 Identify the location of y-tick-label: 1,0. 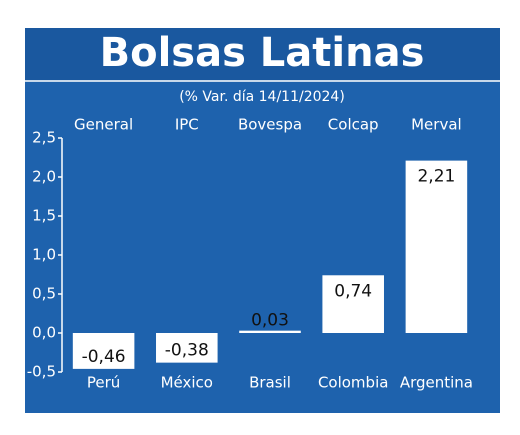
(44, 255).